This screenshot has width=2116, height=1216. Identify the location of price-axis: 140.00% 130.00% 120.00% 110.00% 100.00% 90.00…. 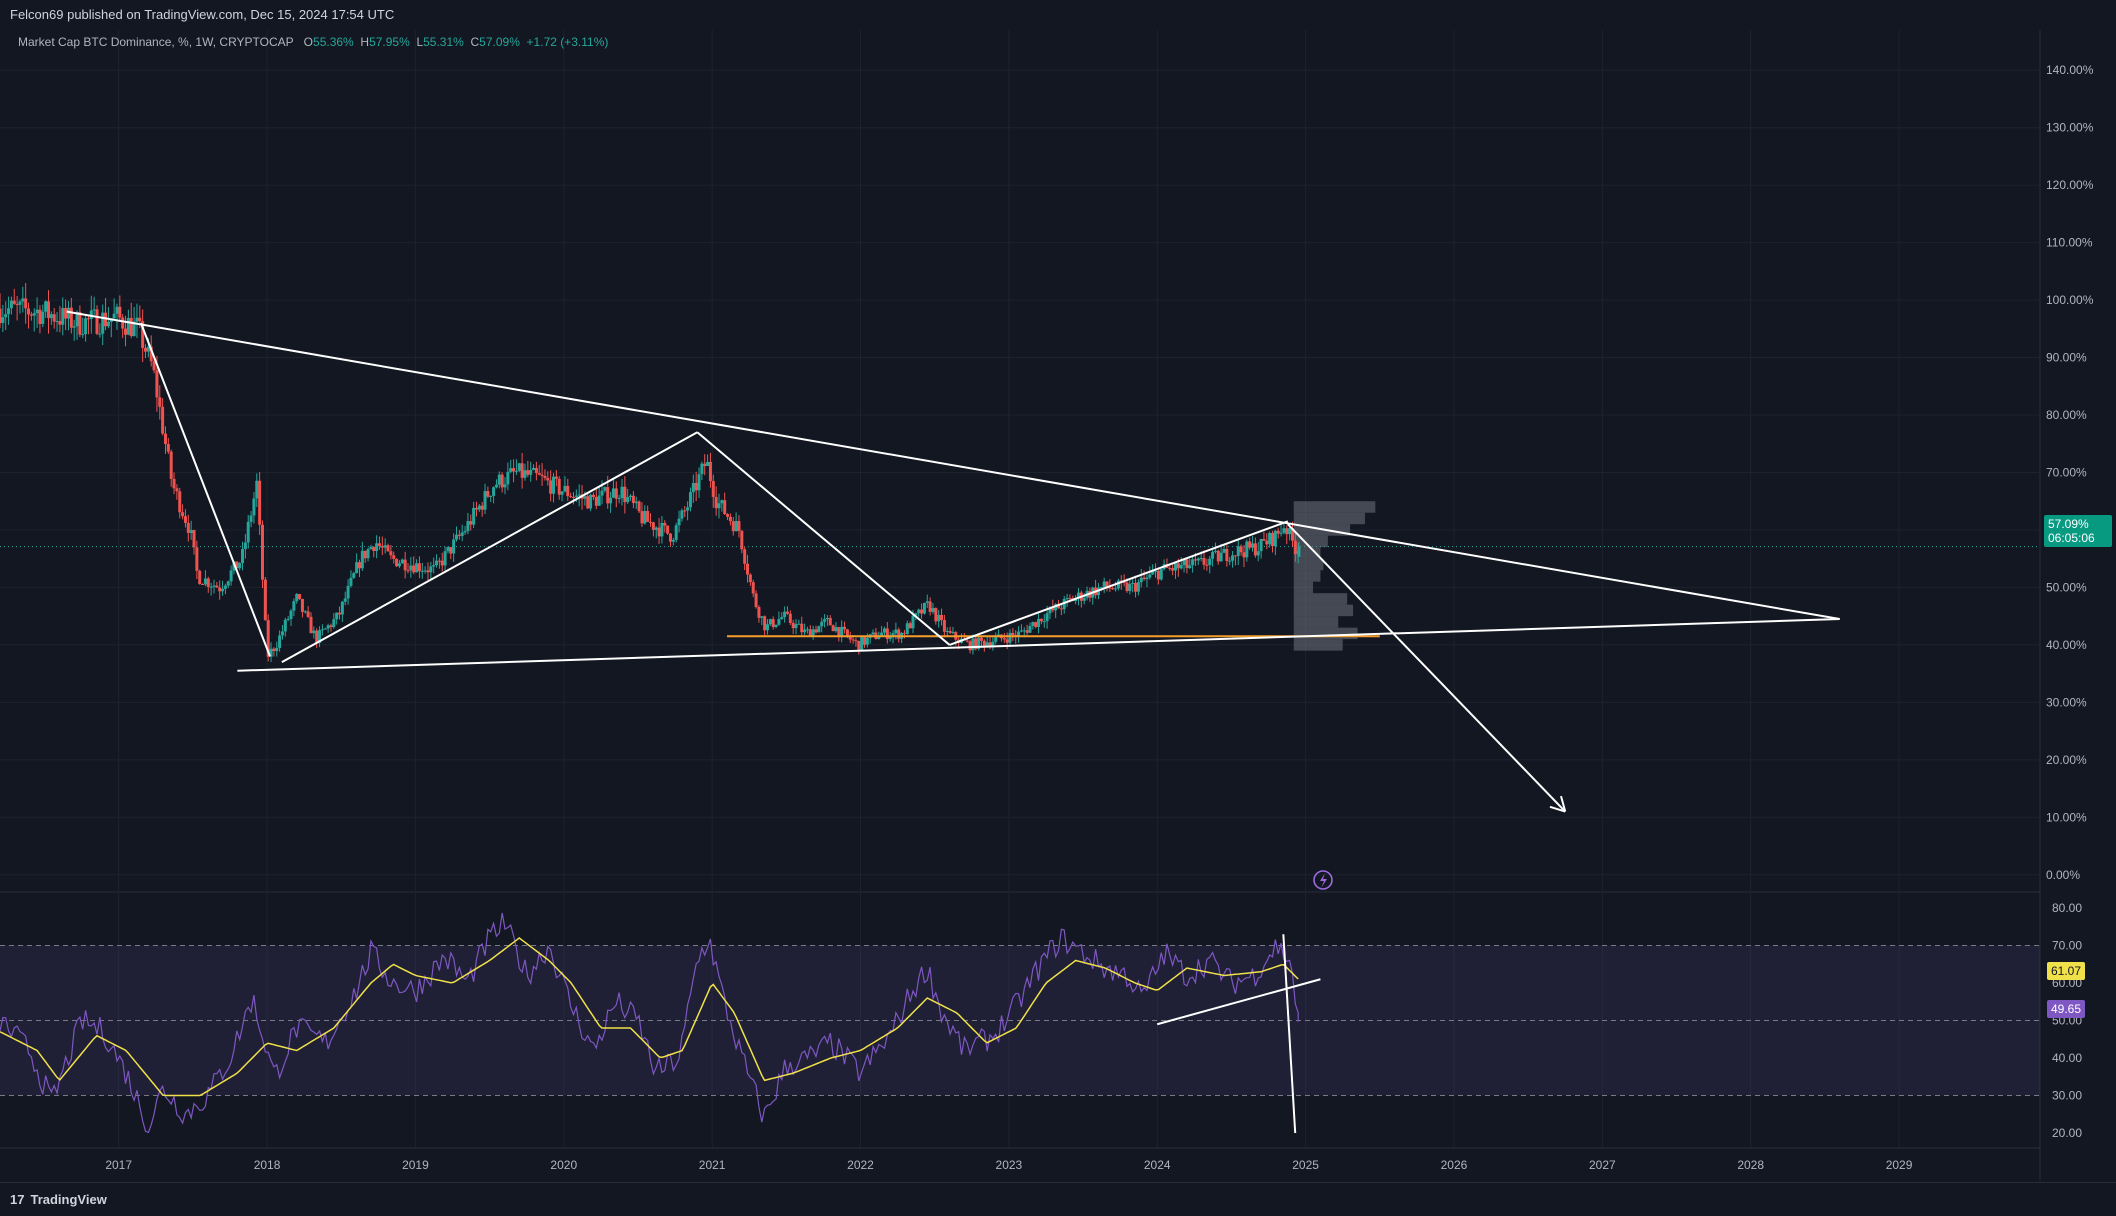
(2070, 472).